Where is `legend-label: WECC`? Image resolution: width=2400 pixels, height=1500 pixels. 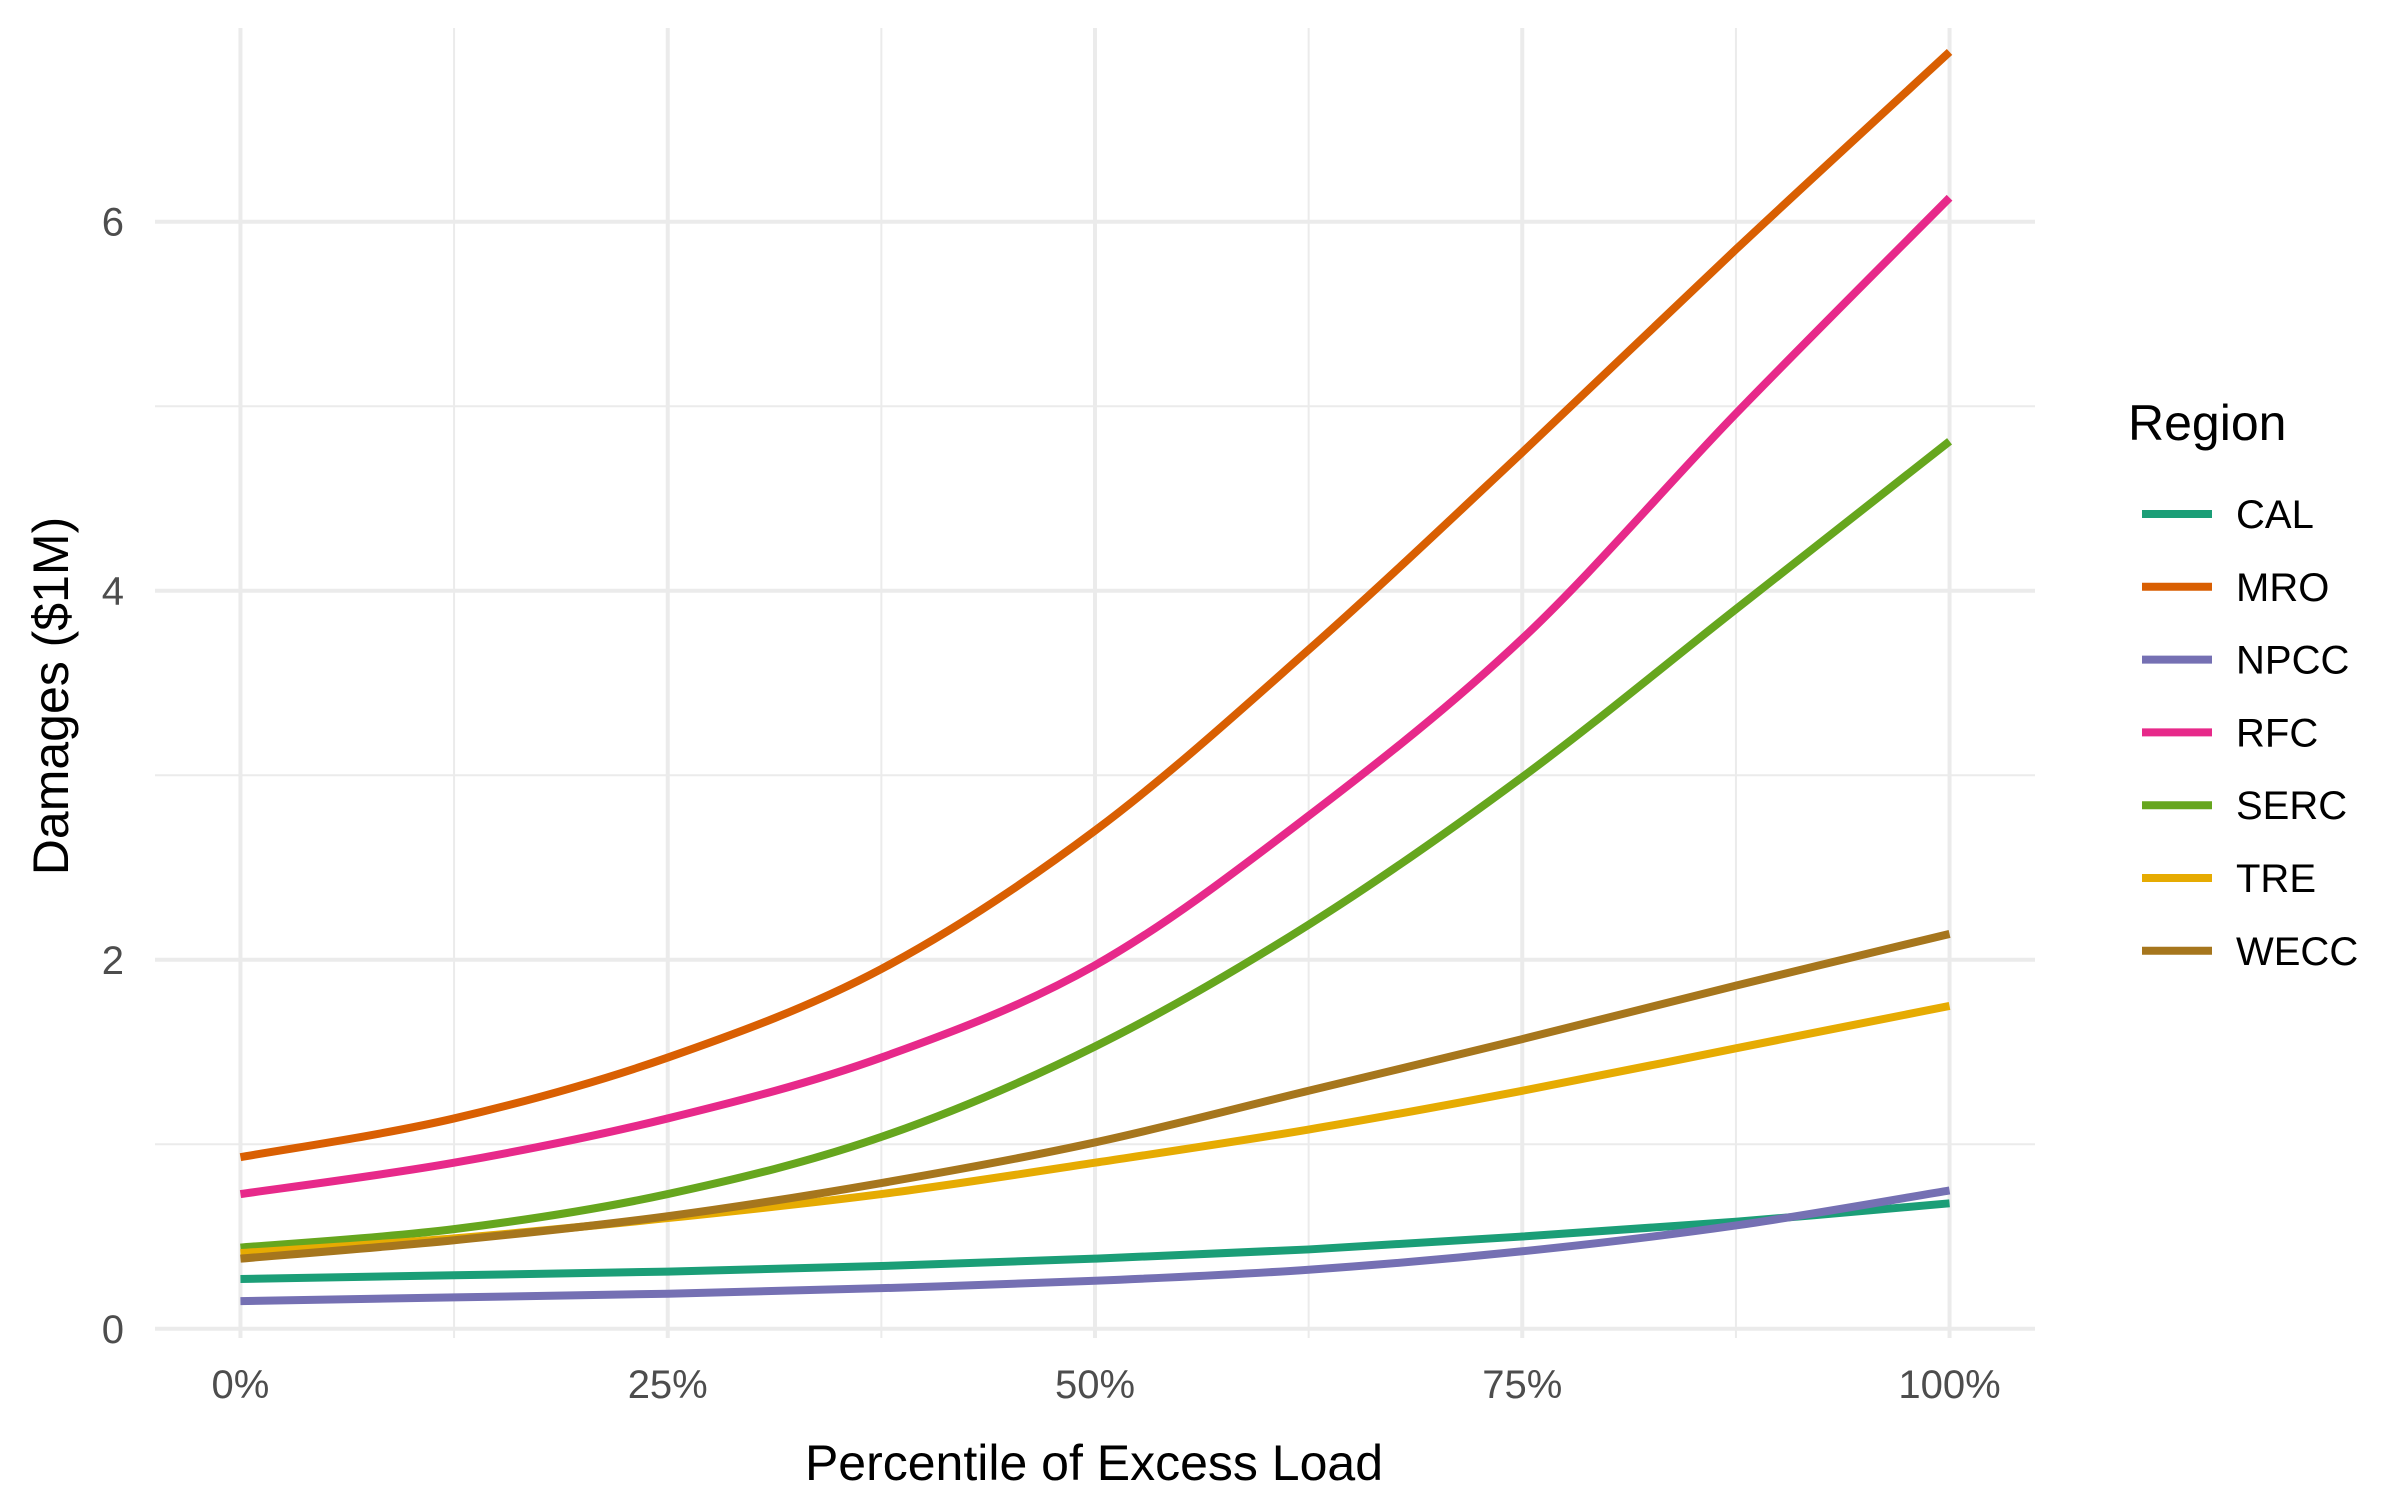 legend-label: WECC is located at coordinates (2297, 952).